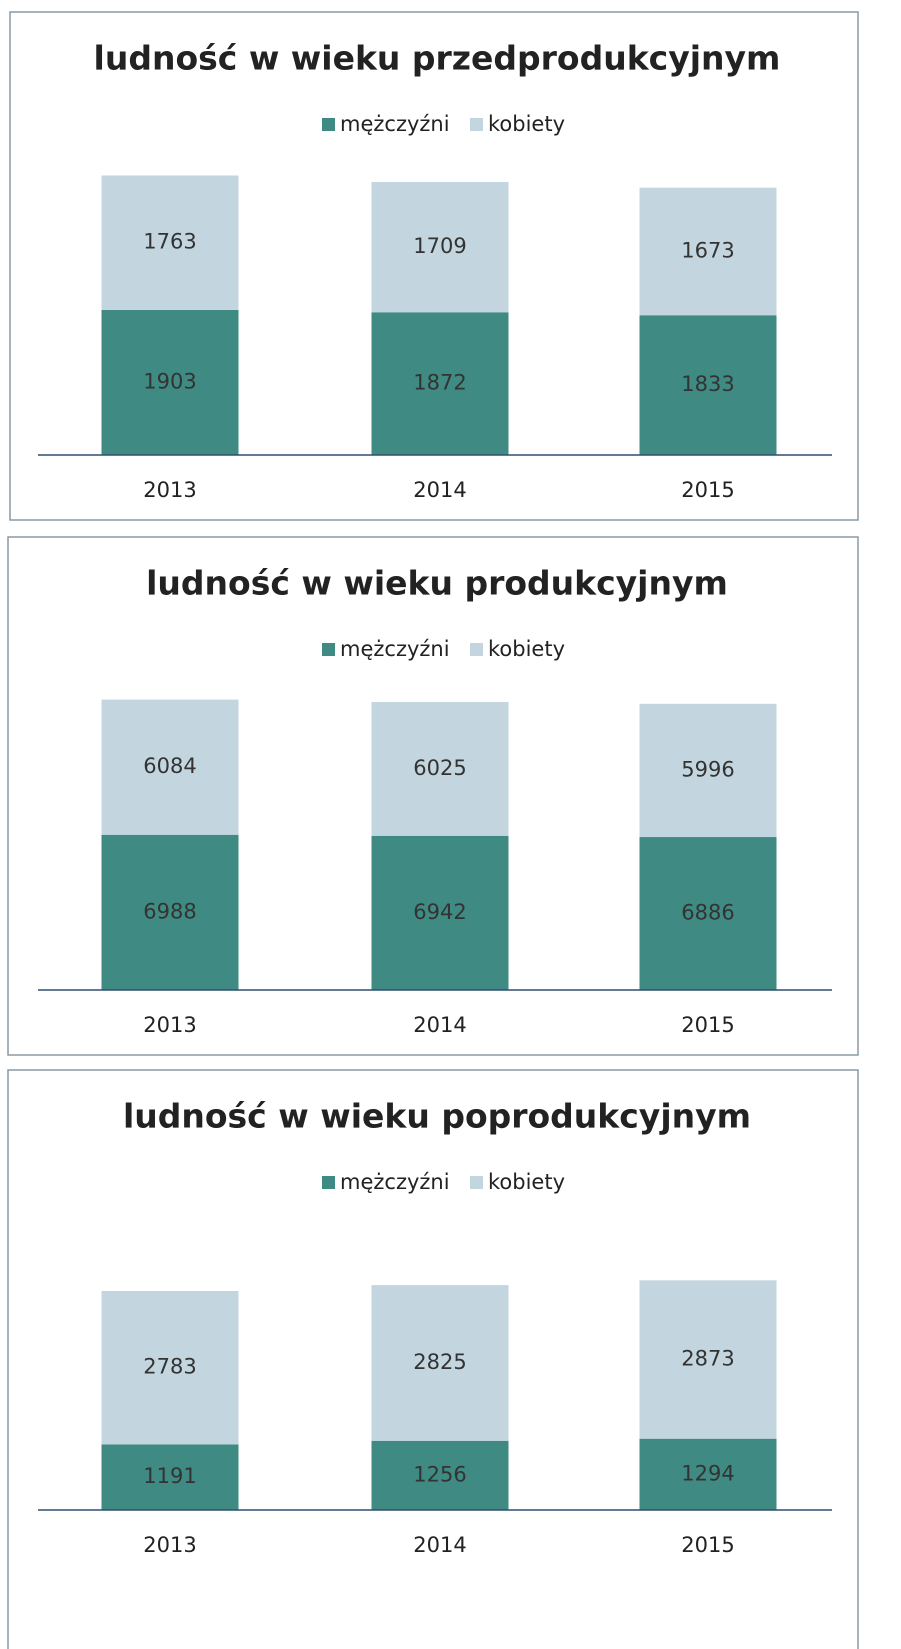 The width and height of the screenshot is (901, 1649). I want to click on data-label: 6084, so click(169, 766).